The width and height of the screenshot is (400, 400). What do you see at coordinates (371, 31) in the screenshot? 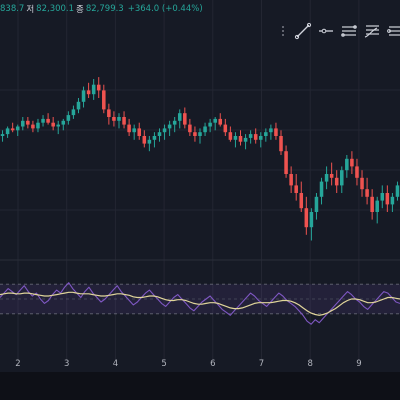
I see `fib-retracement-tool` at bounding box center [371, 31].